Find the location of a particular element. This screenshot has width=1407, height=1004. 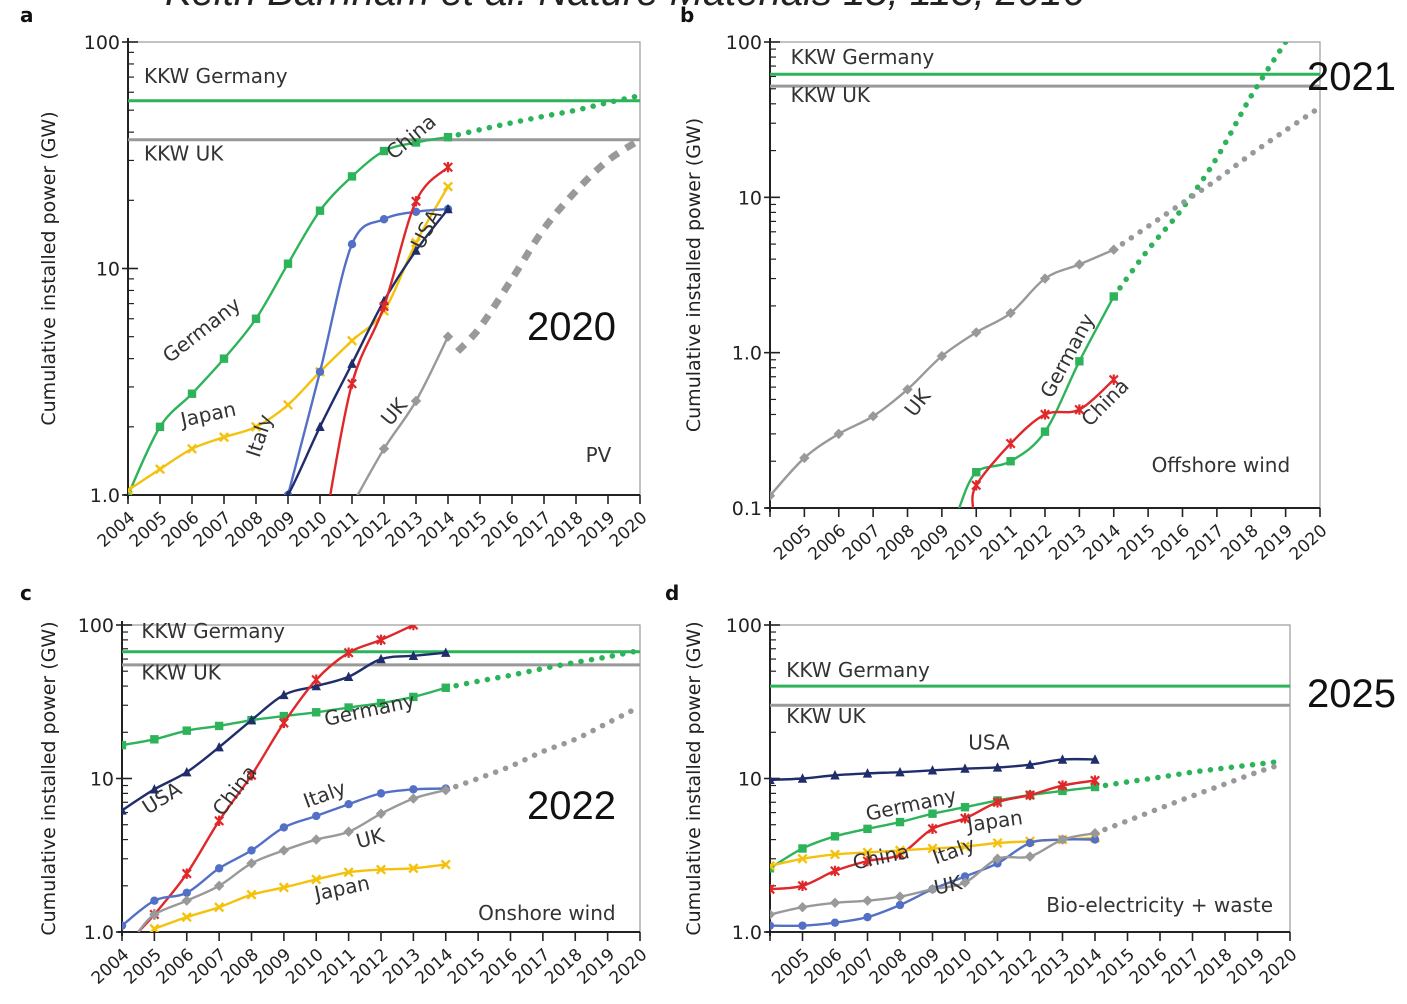

x-tick-label: 2010 is located at coordinates (965, 543).